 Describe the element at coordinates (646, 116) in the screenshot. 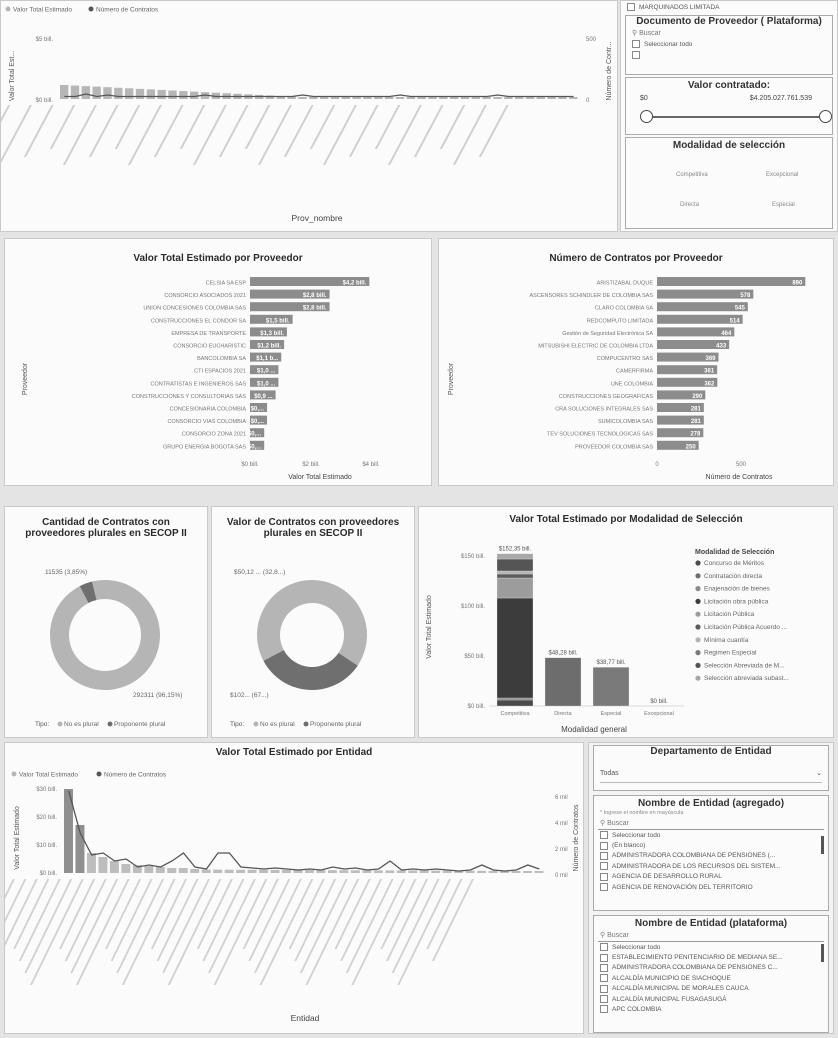

I see `range-min-handle` at that location.